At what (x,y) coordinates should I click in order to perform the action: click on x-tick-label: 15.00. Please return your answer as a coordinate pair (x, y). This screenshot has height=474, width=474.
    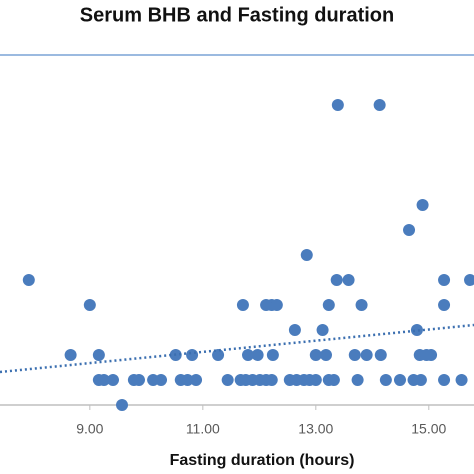
    Looking at the image, I should click on (428, 429).